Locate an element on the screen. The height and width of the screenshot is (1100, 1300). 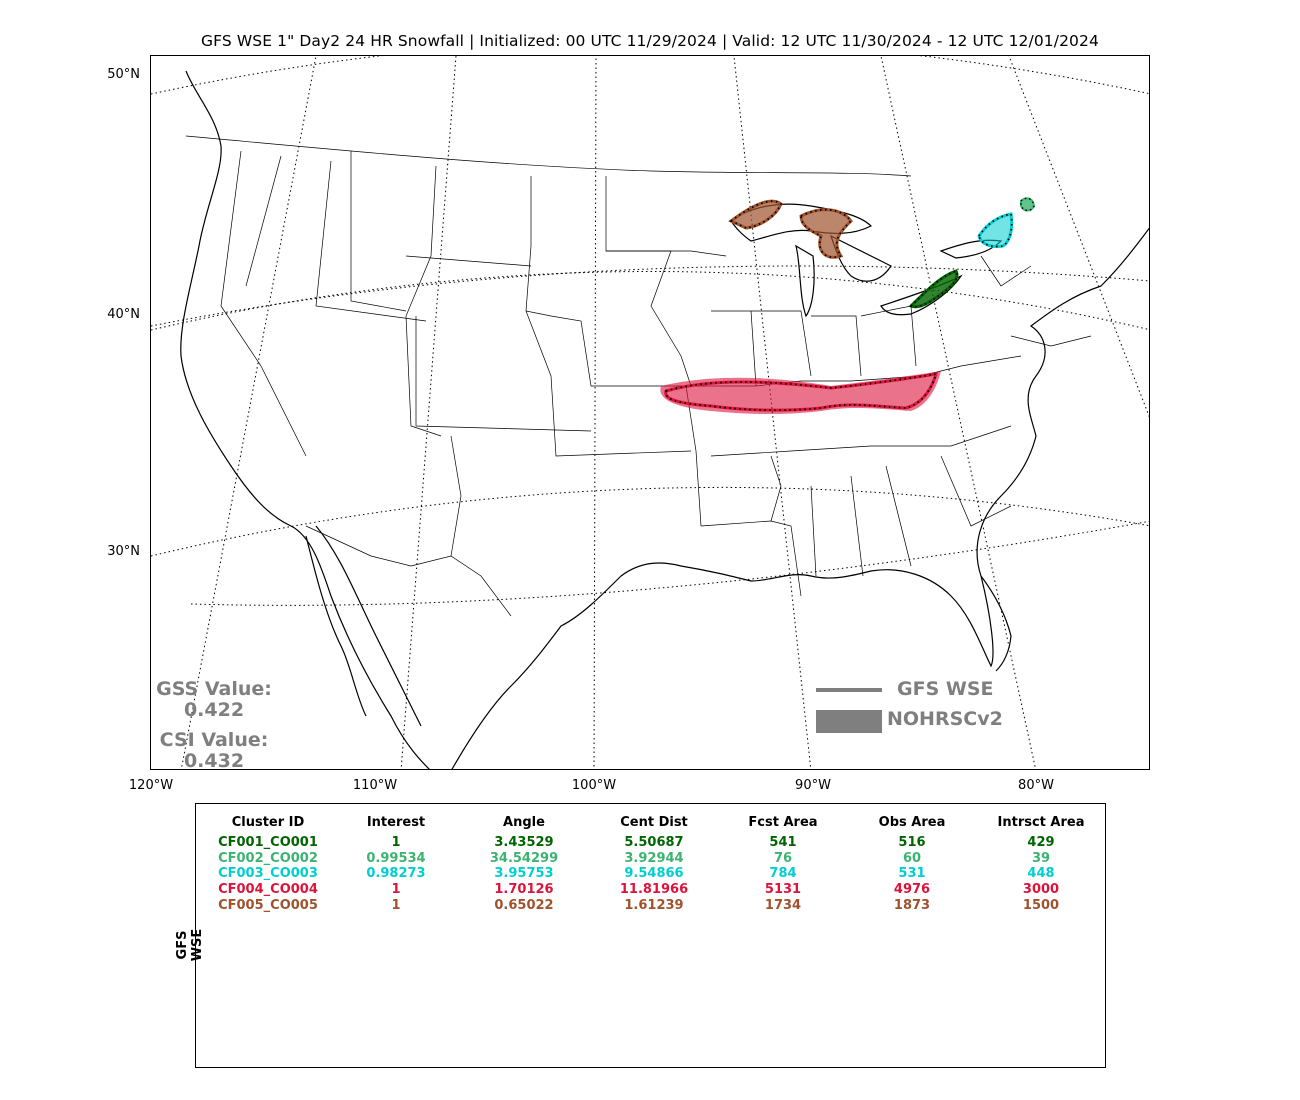
cluster-red is located at coordinates (800, 393).